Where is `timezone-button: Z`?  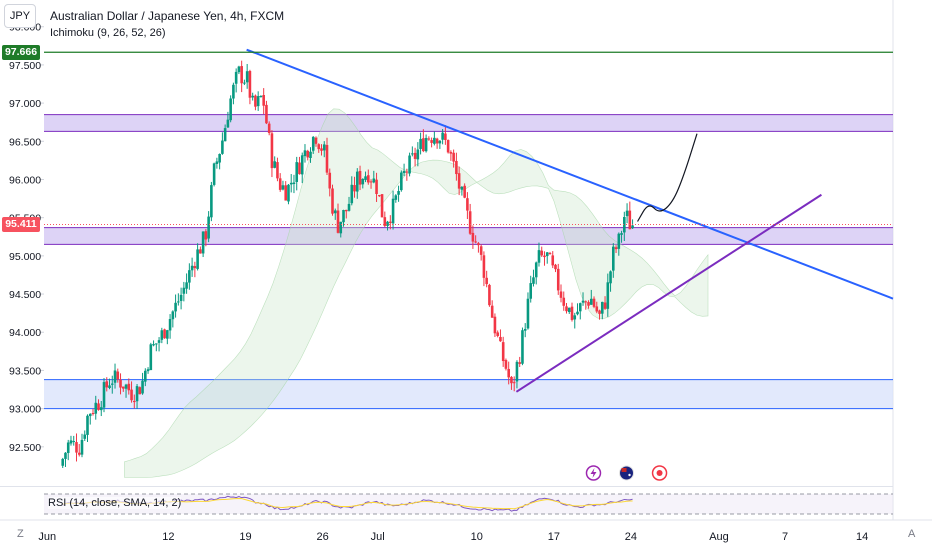 timezone-button: Z is located at coordinates (20, 534).